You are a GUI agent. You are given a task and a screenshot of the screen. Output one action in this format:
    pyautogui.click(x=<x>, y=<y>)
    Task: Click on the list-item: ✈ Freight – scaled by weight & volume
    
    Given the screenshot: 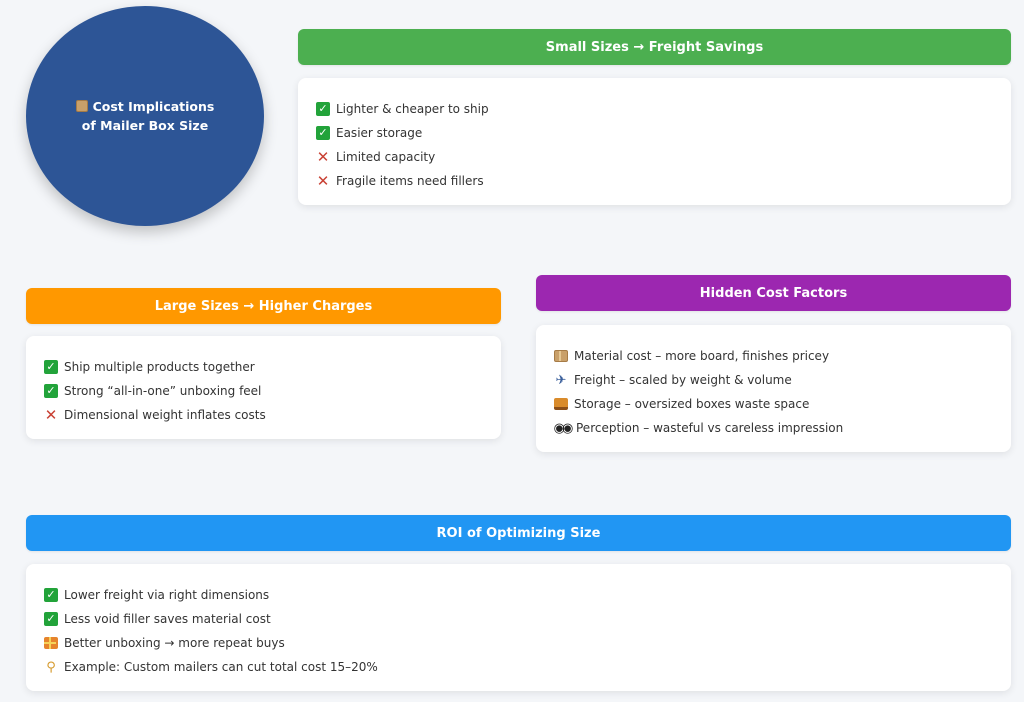 What is the action you would take?
    pyautogui.click(x=773, y=380)
    